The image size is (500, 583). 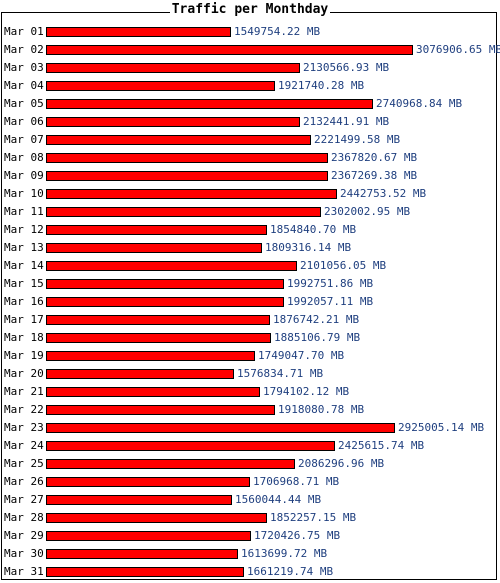 I want to click on category-label: Mar 07, so click(x=24, y=139).